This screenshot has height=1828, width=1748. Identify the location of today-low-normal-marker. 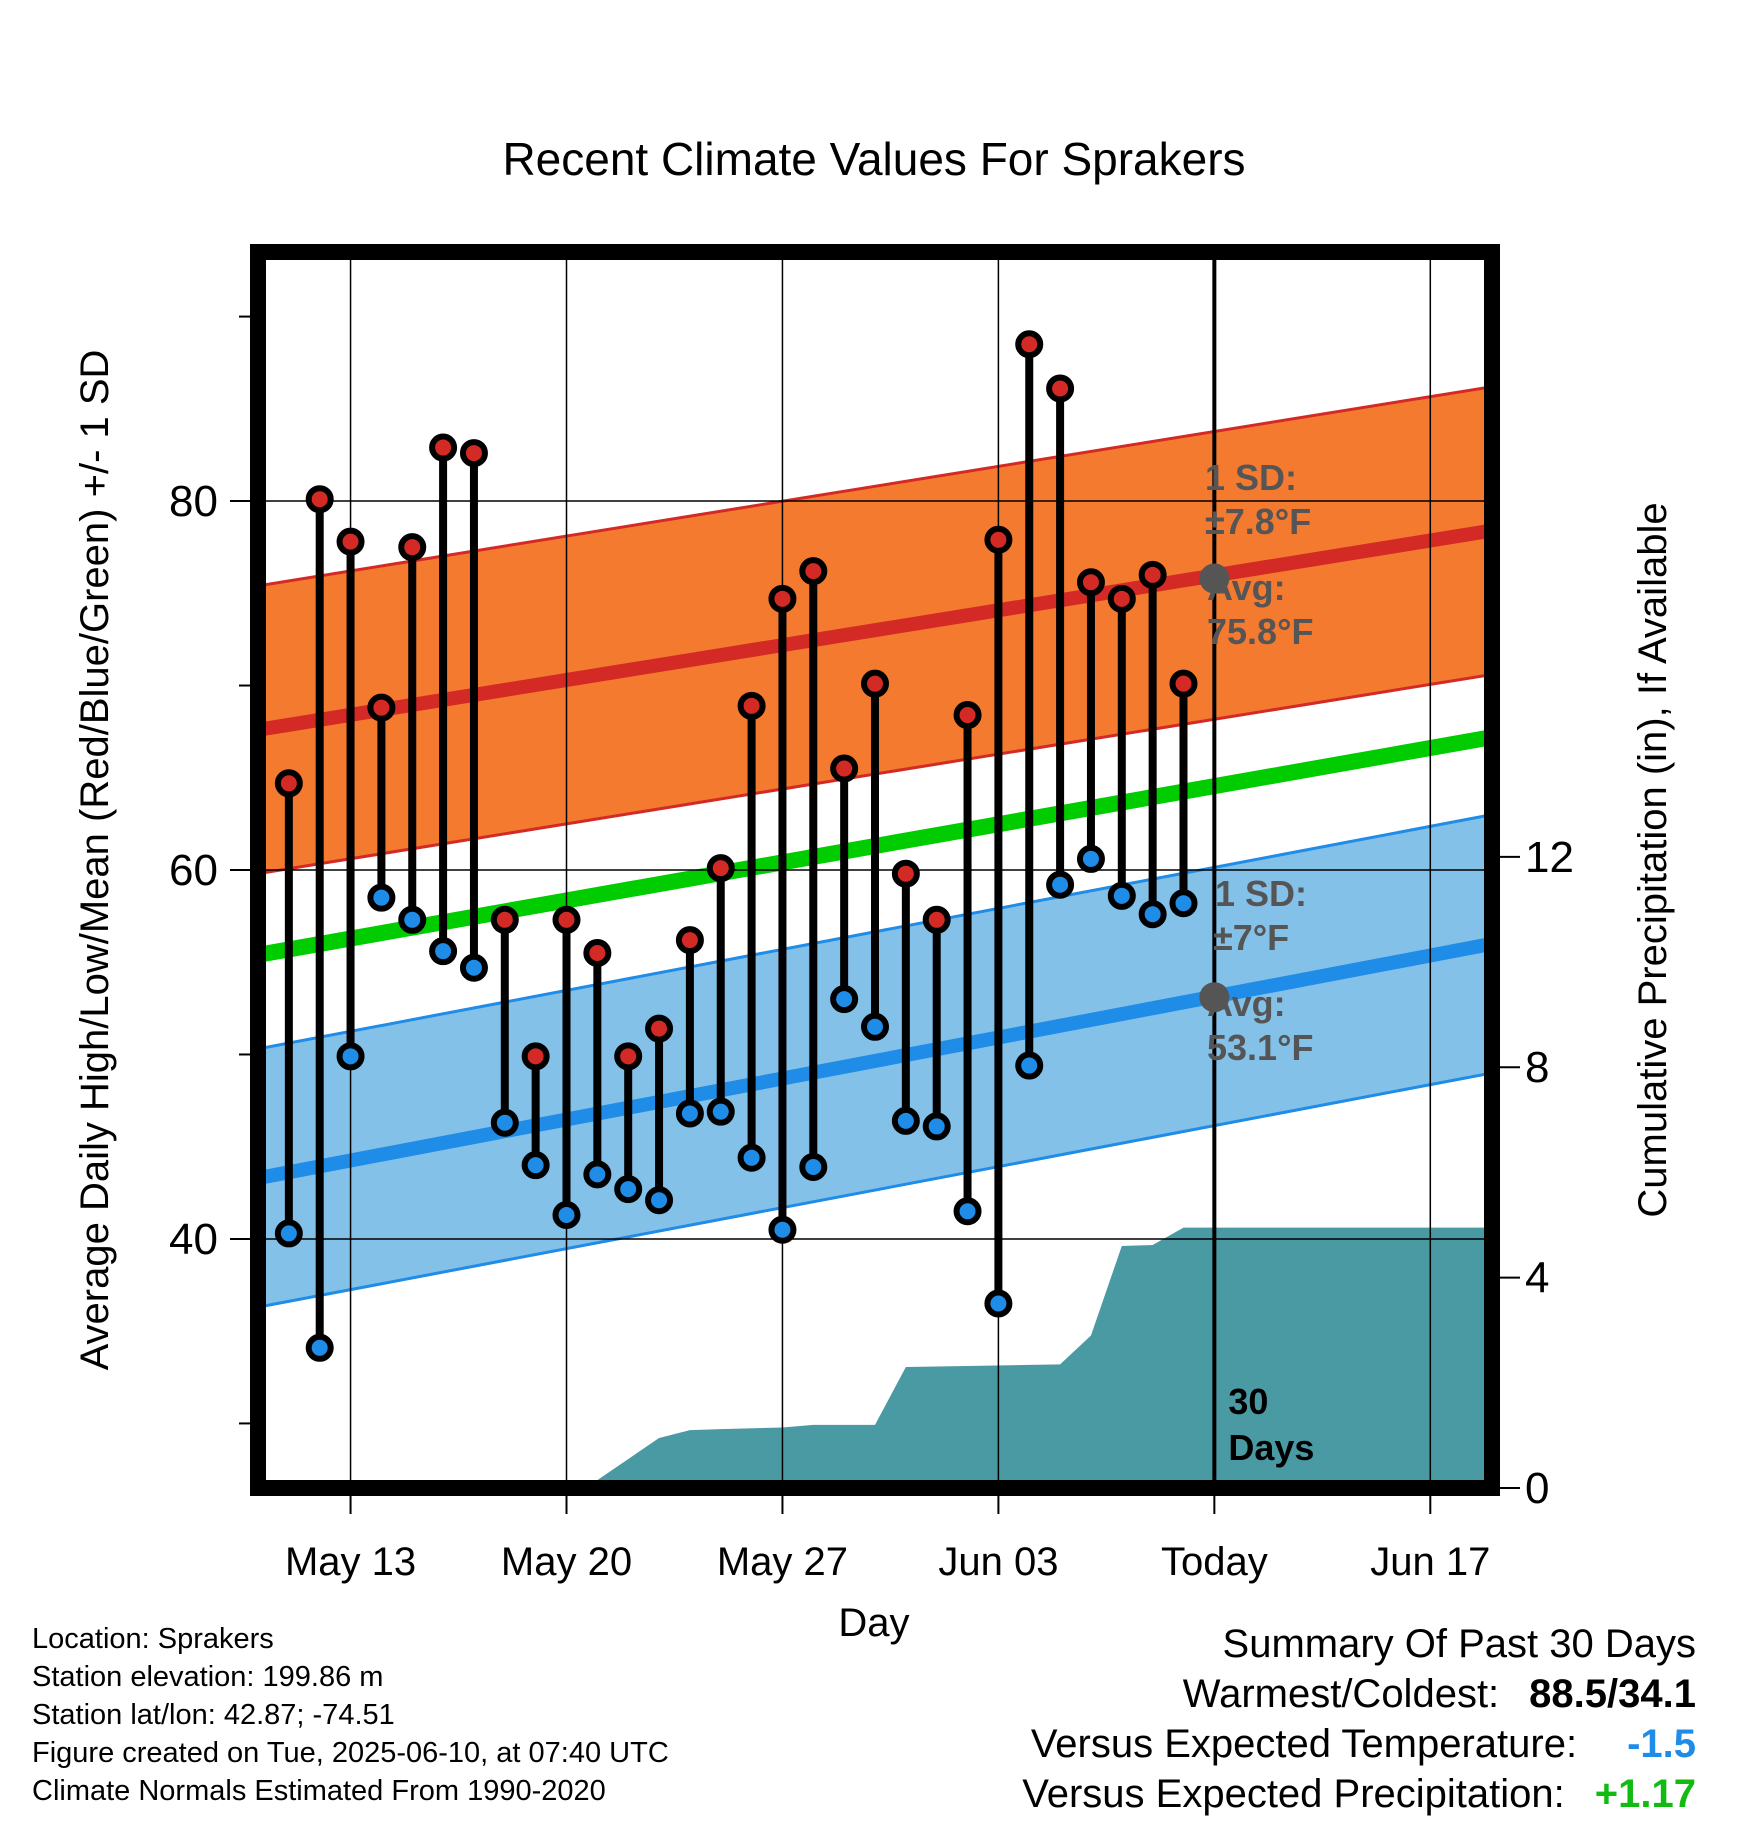
(1214, 997).